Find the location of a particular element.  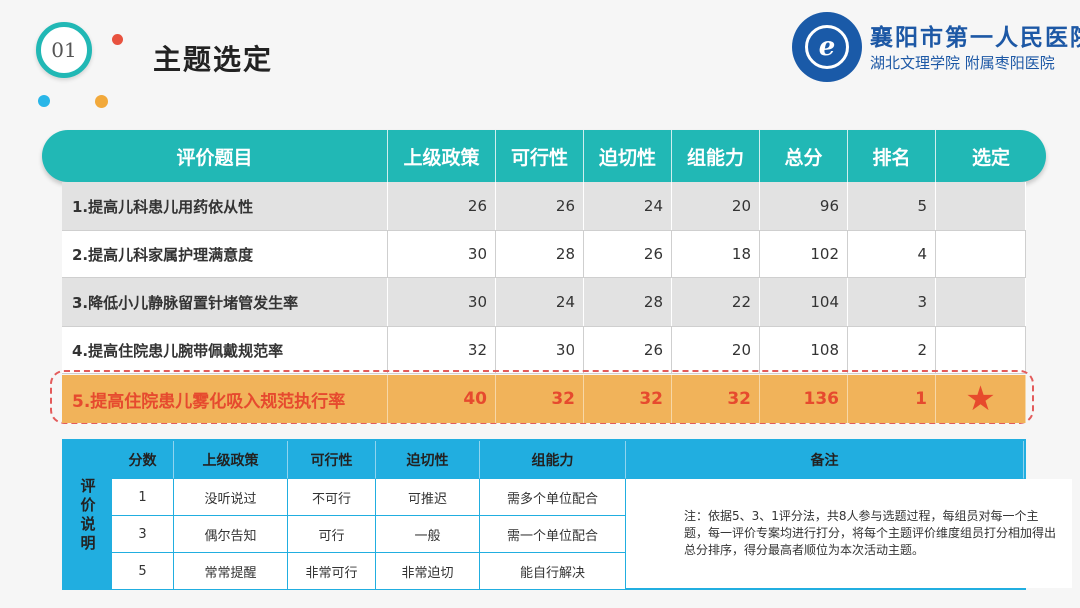

page-title: 主题选定 is located at coordinates (213, 59).